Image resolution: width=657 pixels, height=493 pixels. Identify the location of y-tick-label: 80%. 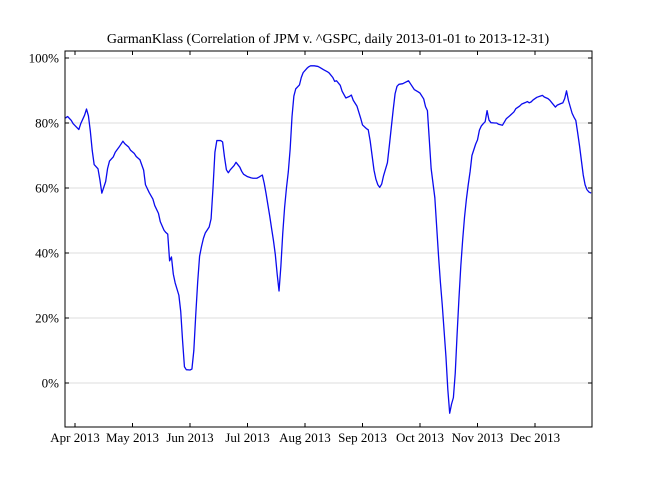
(47, 123).